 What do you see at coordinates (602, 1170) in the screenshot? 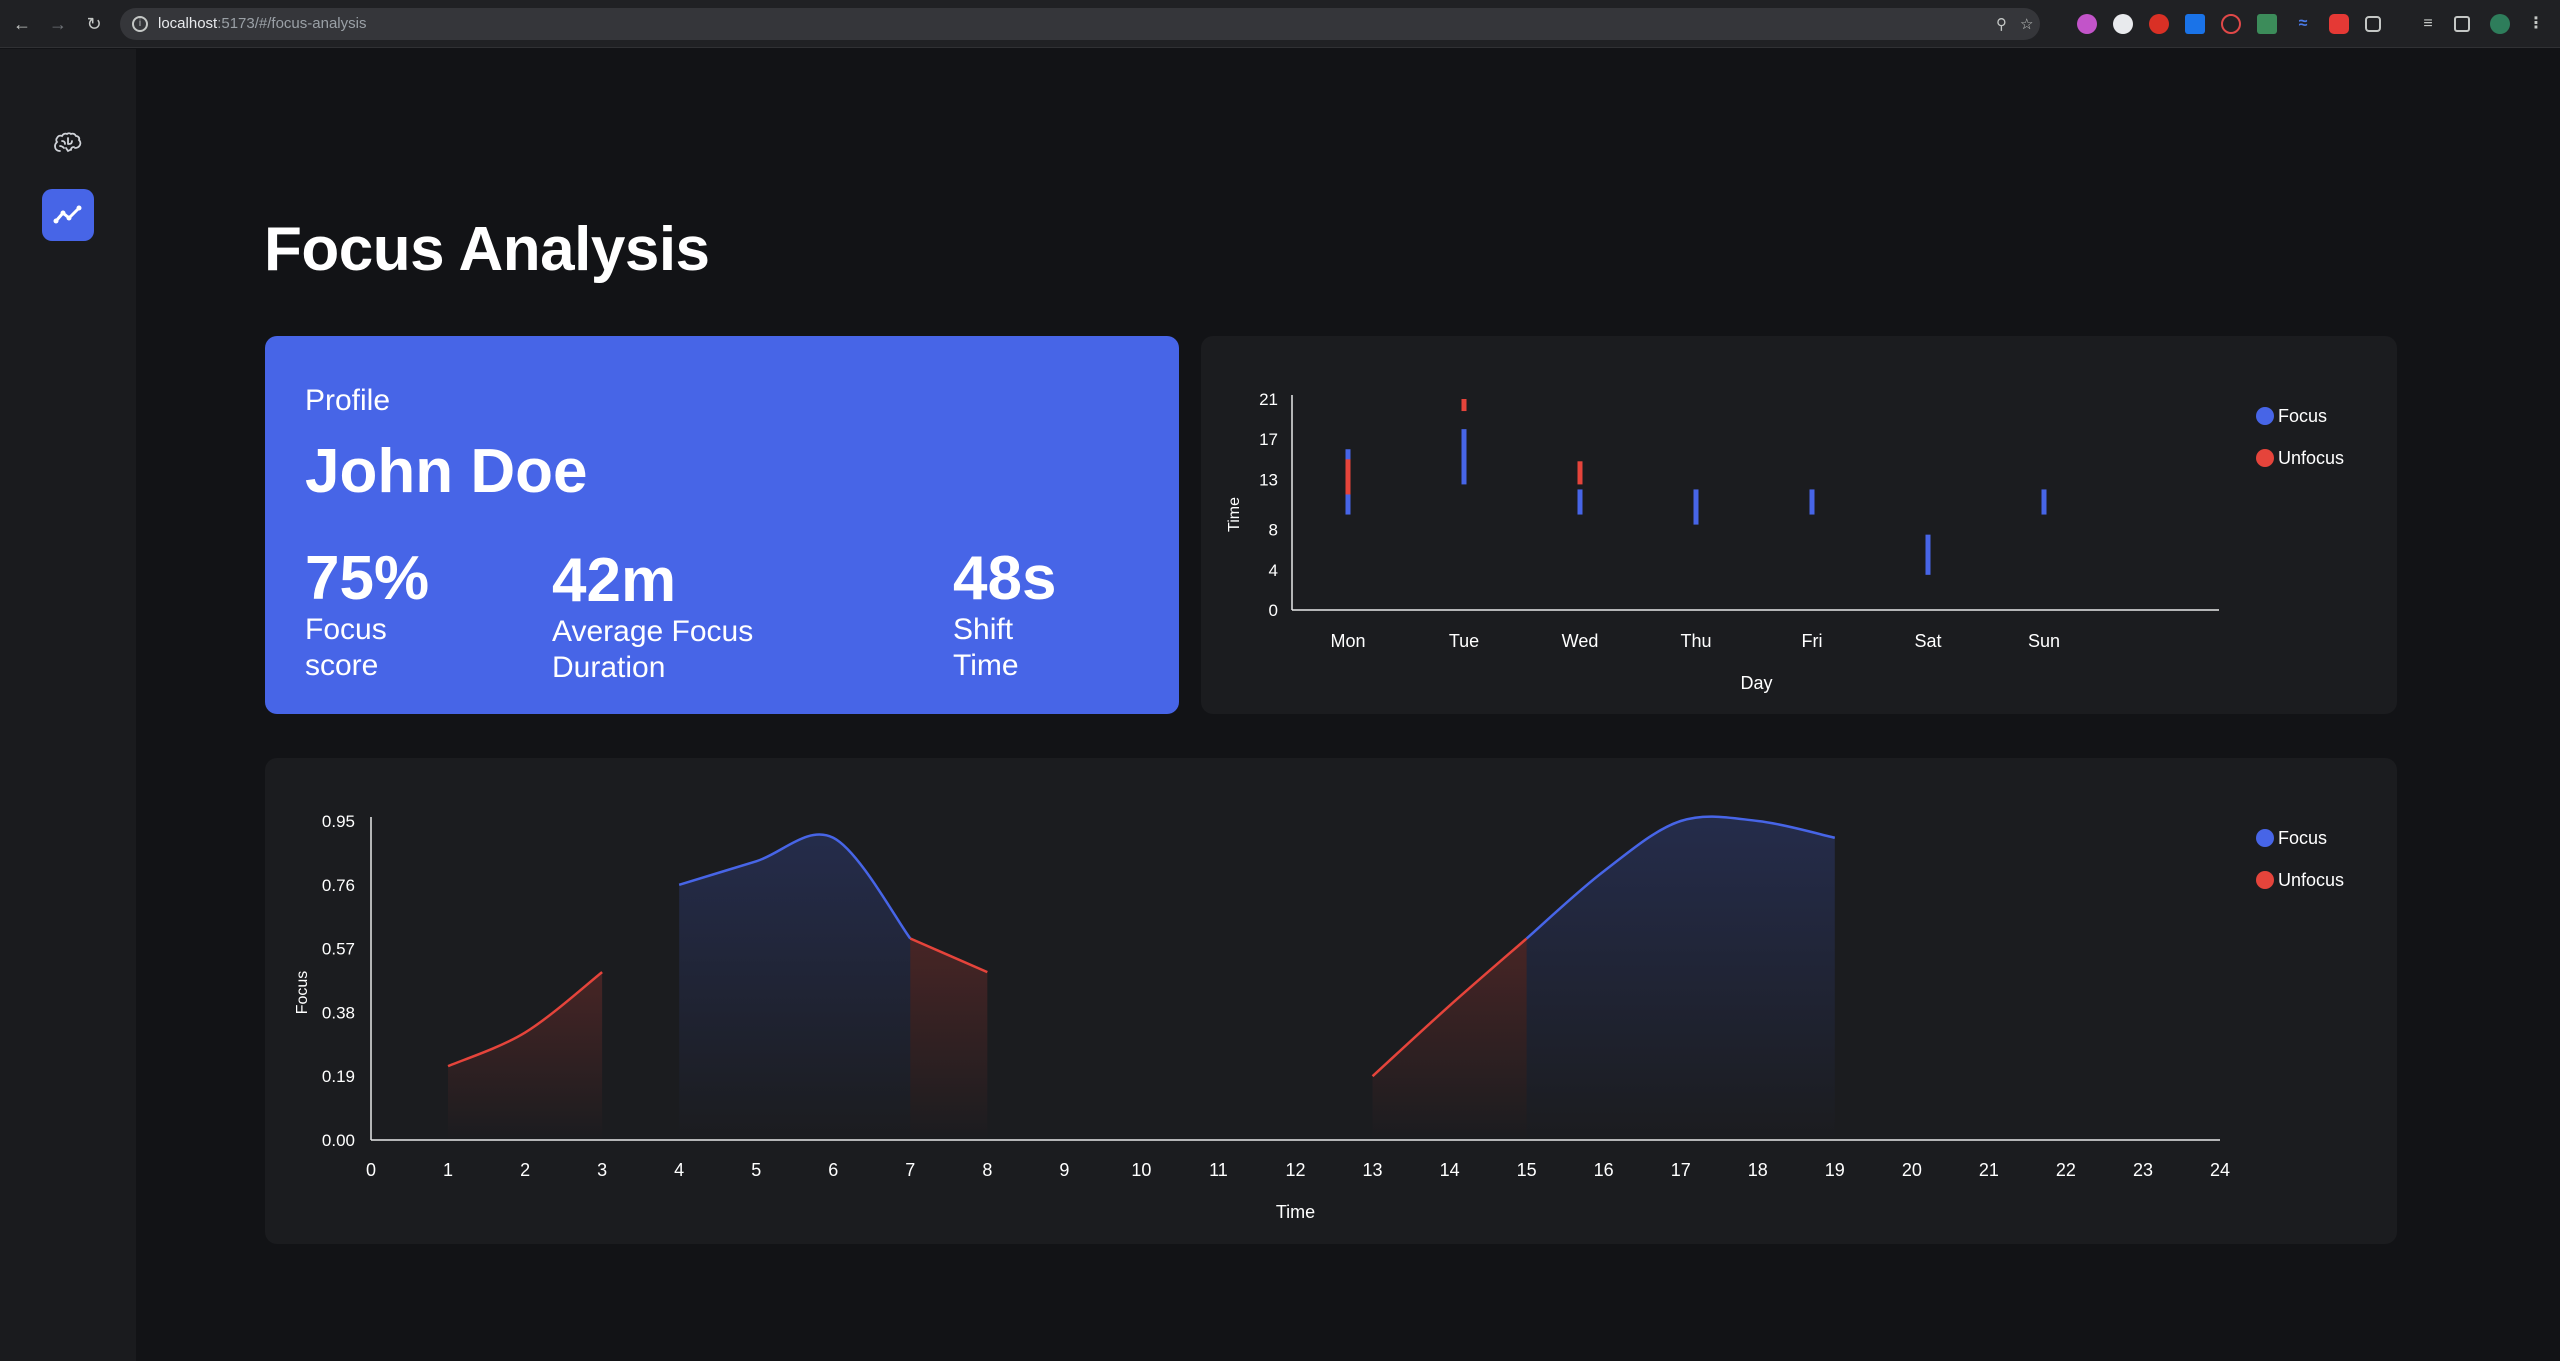
I see `x-tick-label: 3` at bounding box center [602, 1170].